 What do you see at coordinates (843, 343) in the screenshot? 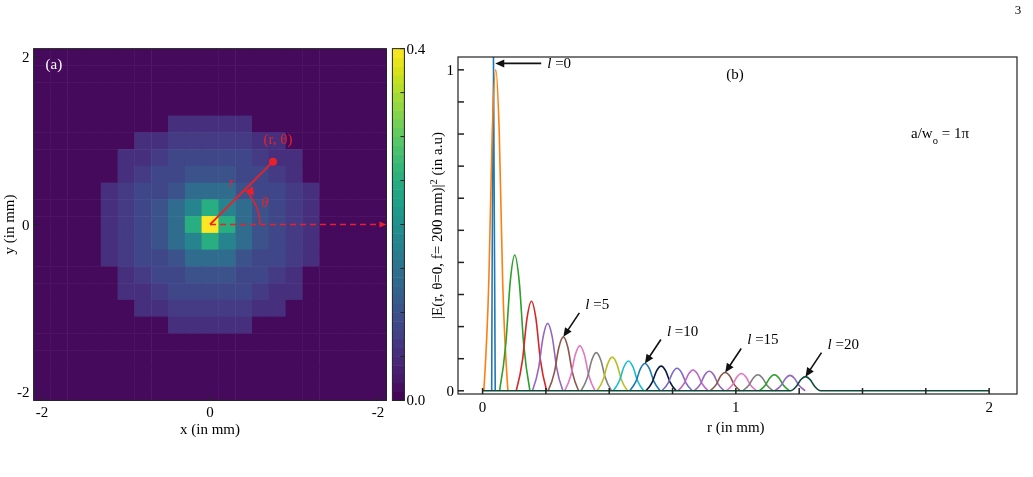
I see `annotation: l =20` at bounding box center [843, 343].